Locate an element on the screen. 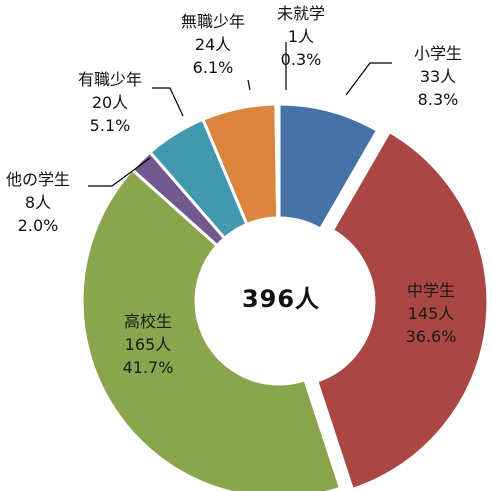 This screenshot has height=491, width=492. slice-shogakusei is located at coordinates (328, 167).